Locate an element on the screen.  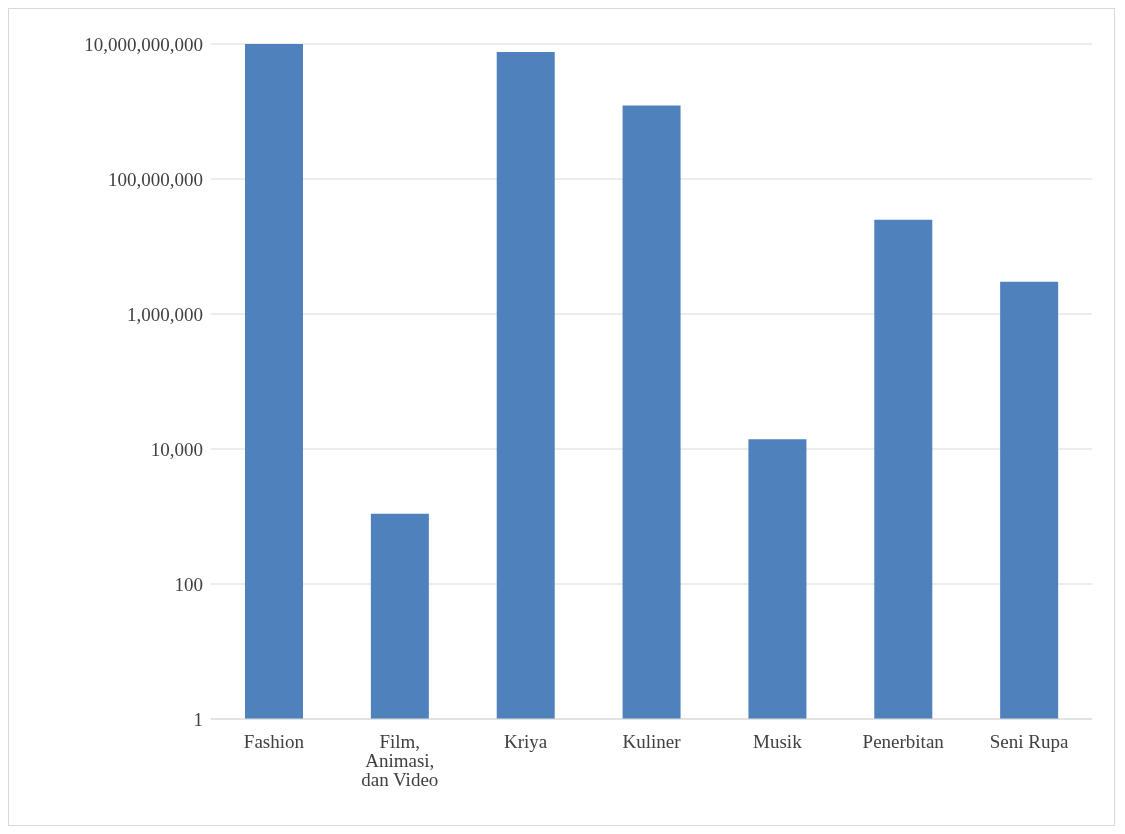
y-tick-label: 1,000,000 is located at coordinates (165, 314).